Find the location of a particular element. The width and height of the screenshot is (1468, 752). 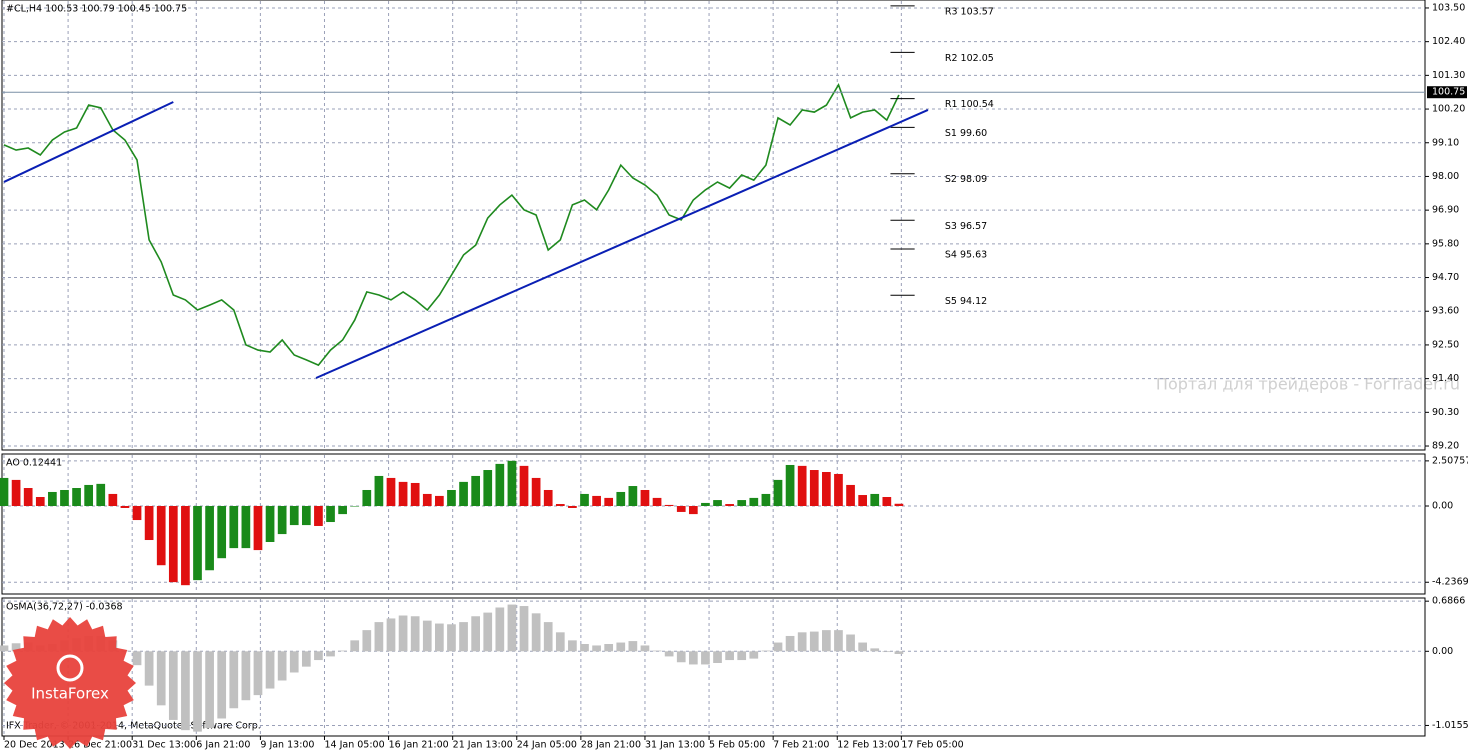

logo-icon is located at coordinates (70, 668).